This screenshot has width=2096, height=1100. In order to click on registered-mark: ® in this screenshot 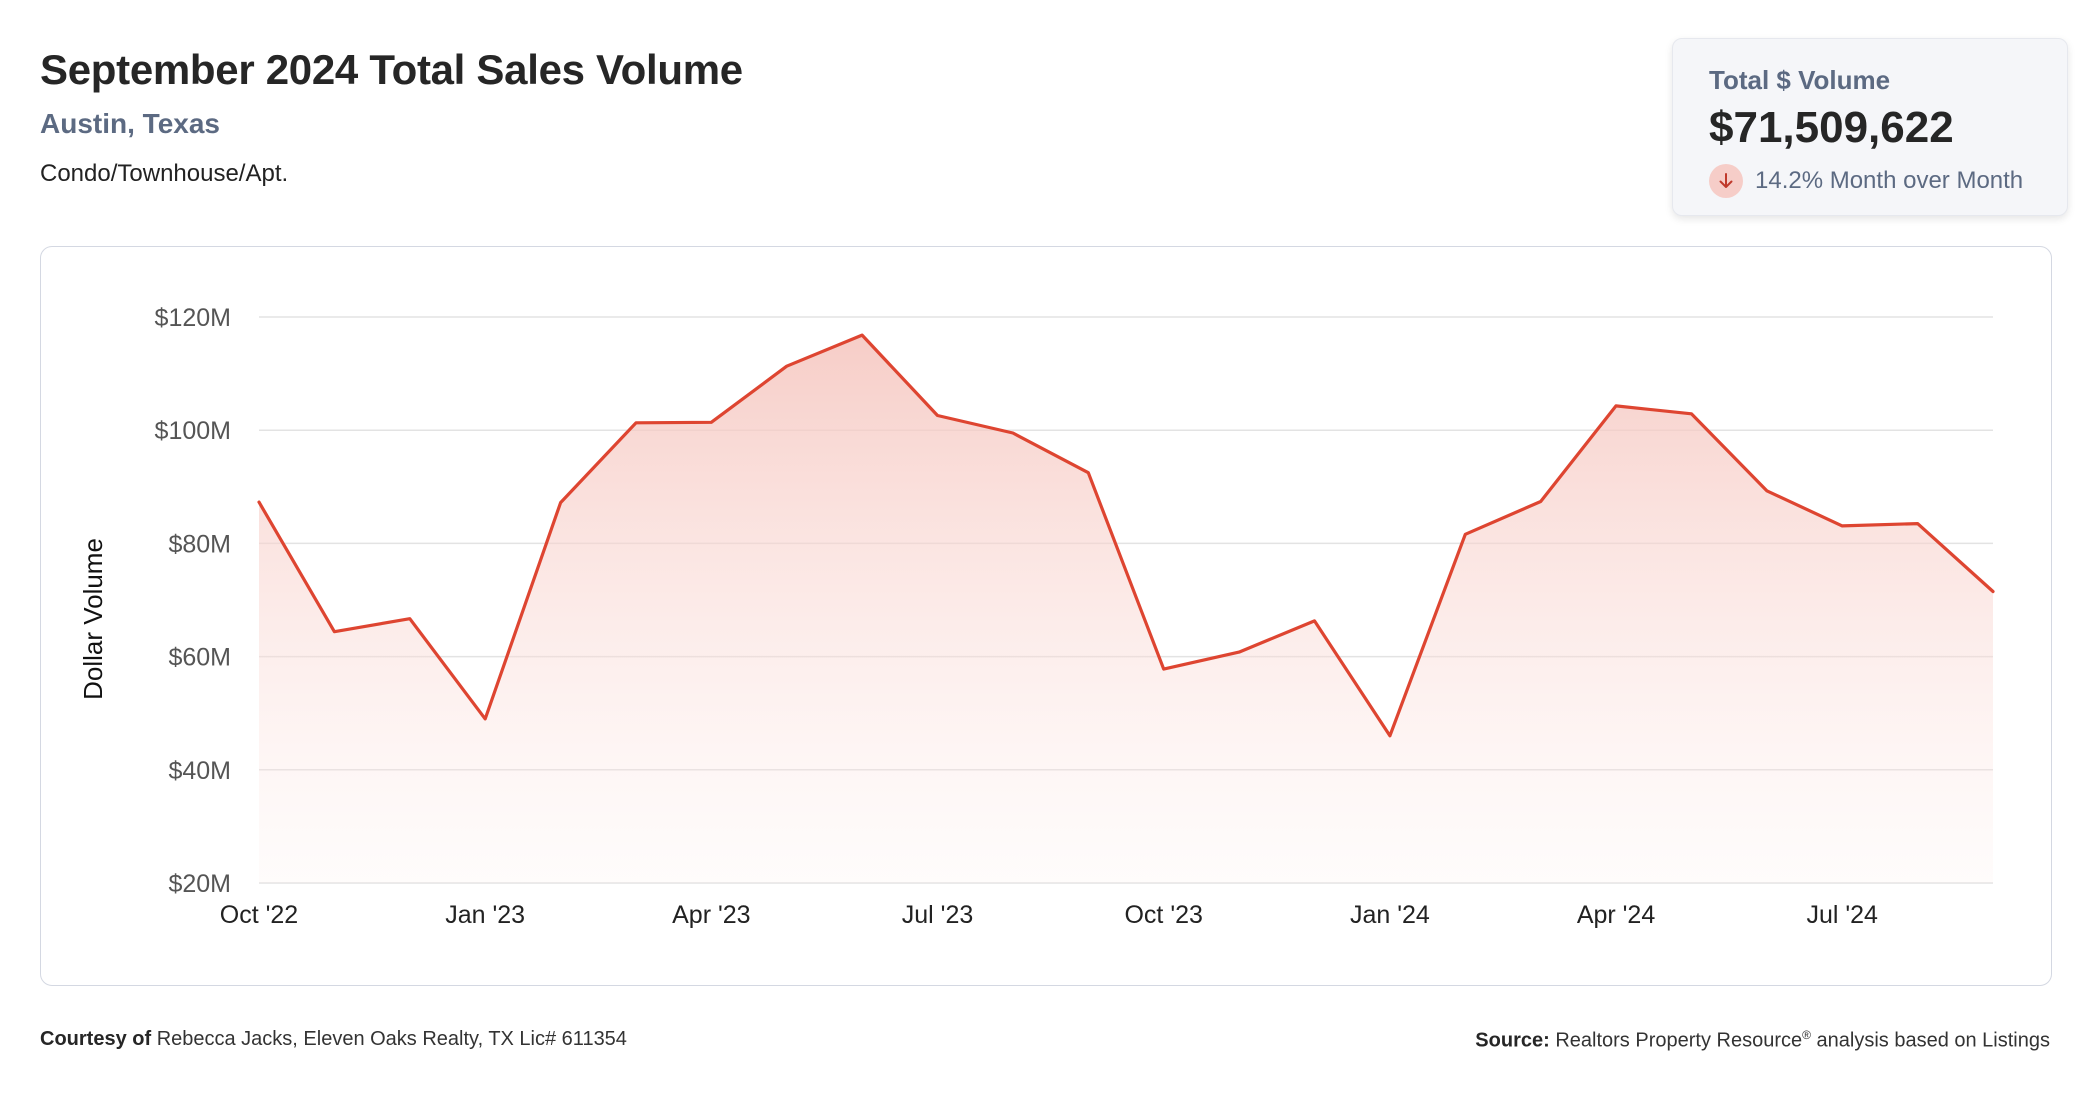, I will do `click(1806, 1035)`.